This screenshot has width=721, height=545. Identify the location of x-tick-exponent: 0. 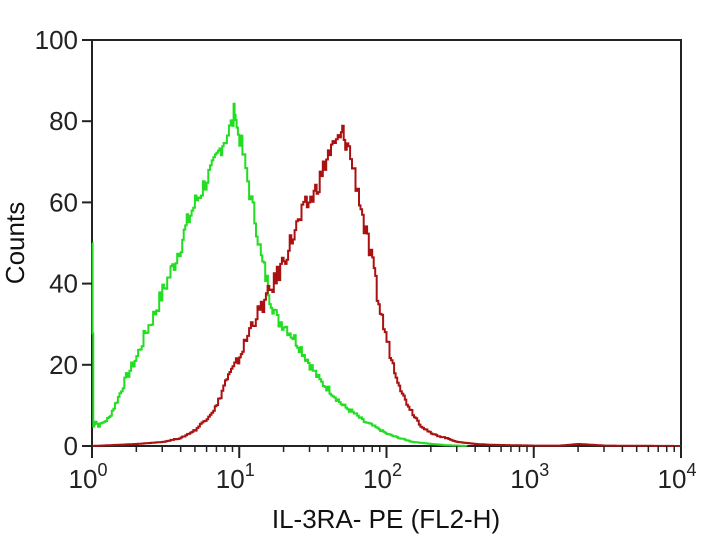
(102, 470).